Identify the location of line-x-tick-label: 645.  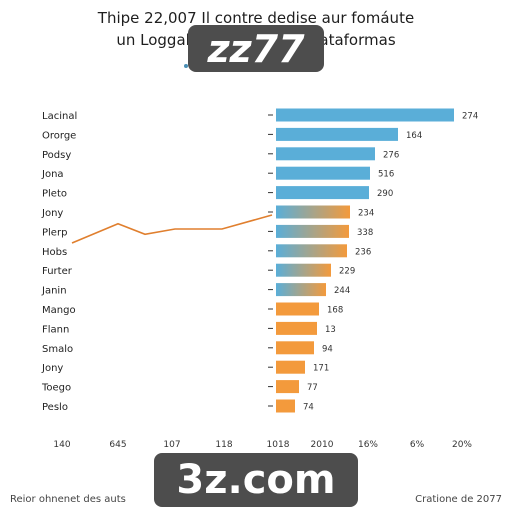
(117, 445).